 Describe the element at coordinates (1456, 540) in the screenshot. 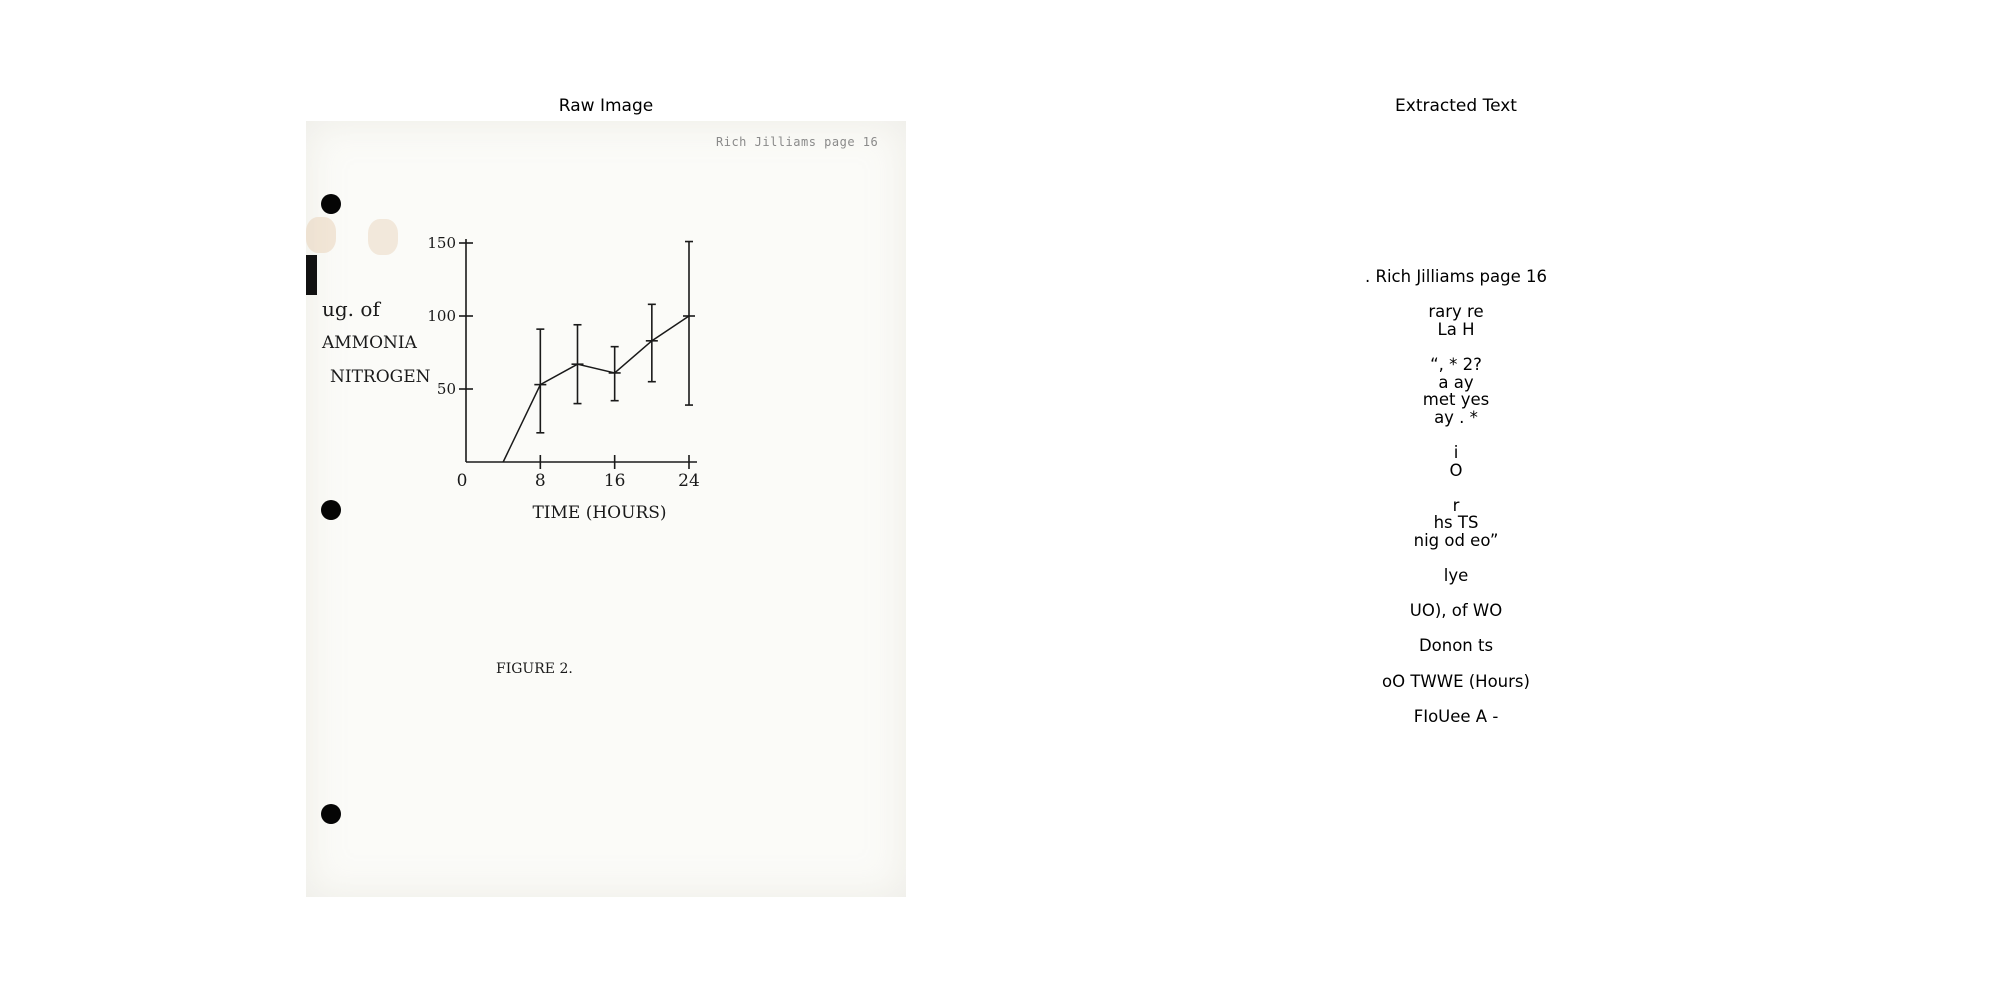

I see `ocr-line: nig od eo”` at that location.